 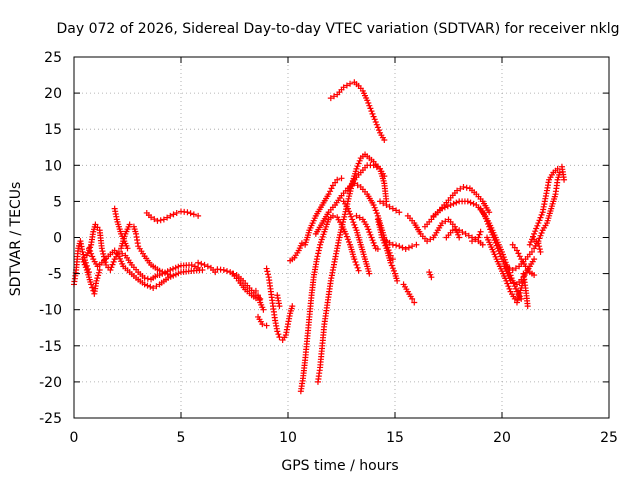 What do you see at coordinates (339, 466) in the screenshot?
I see `x-axis-label: GPS time / hours` at bounding box center [339, 466].